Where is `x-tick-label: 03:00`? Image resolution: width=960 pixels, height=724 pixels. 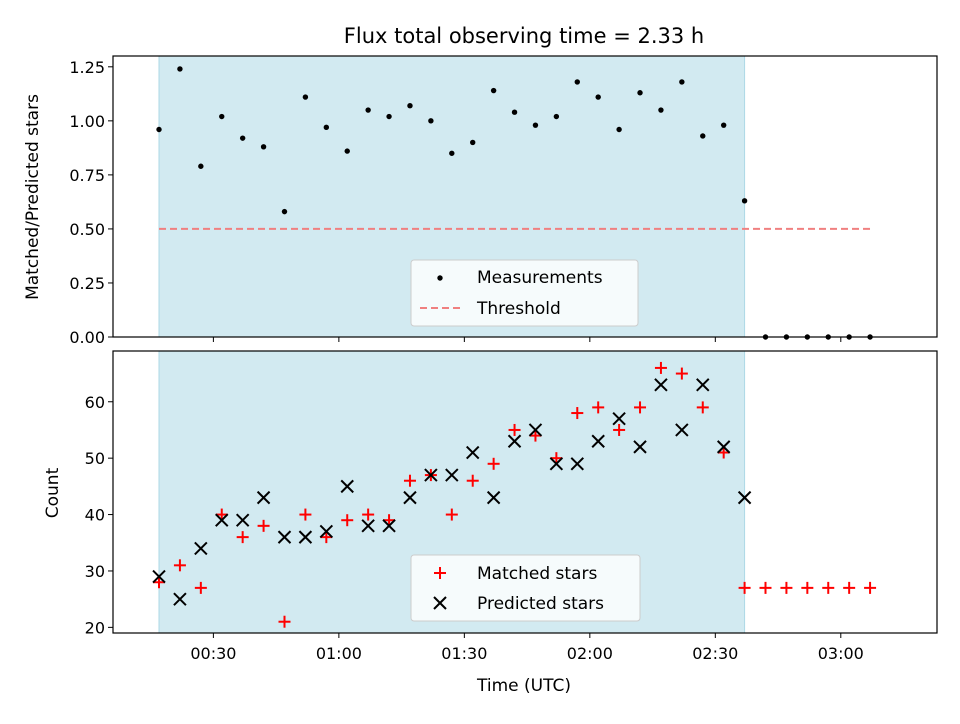
x-tick-label: 03:00 is located at coordinates (841, 653).